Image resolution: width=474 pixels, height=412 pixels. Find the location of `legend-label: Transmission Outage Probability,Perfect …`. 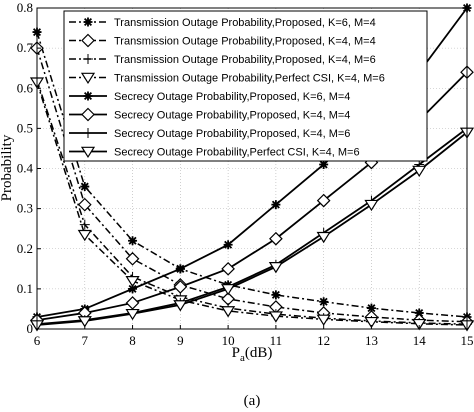

legend-label: Transmission Outage Probability,Perfect … is located at coordinates (249, 79).